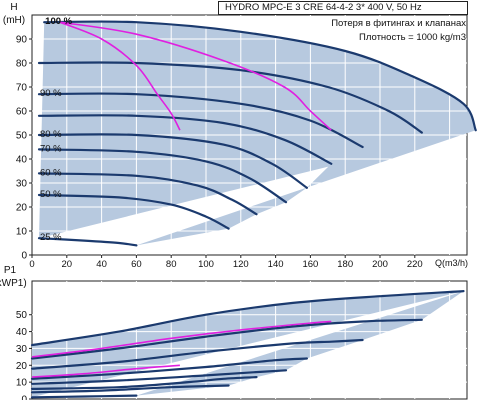  Describe the element at coordinates (136, 264) in the screenshot. I see `x-tick-label: 60` at that location.